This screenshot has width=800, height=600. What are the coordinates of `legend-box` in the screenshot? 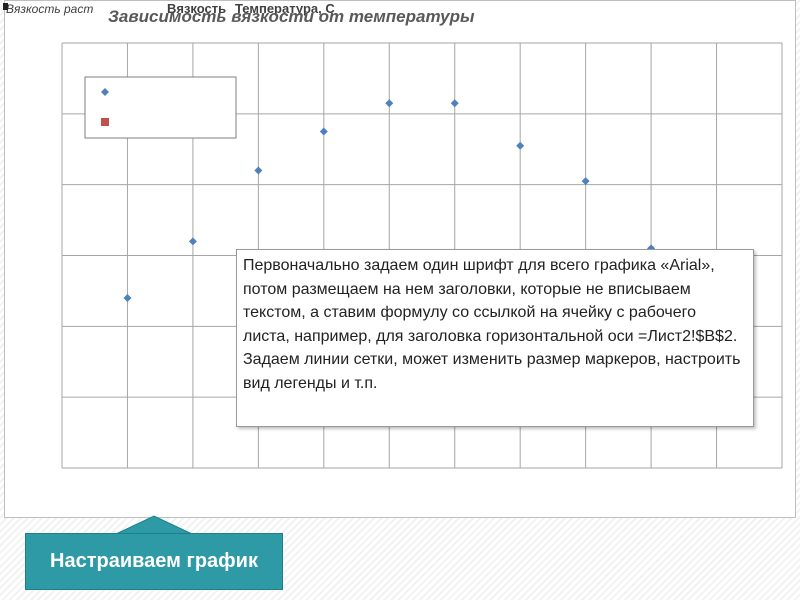 It's located at (160, 107).